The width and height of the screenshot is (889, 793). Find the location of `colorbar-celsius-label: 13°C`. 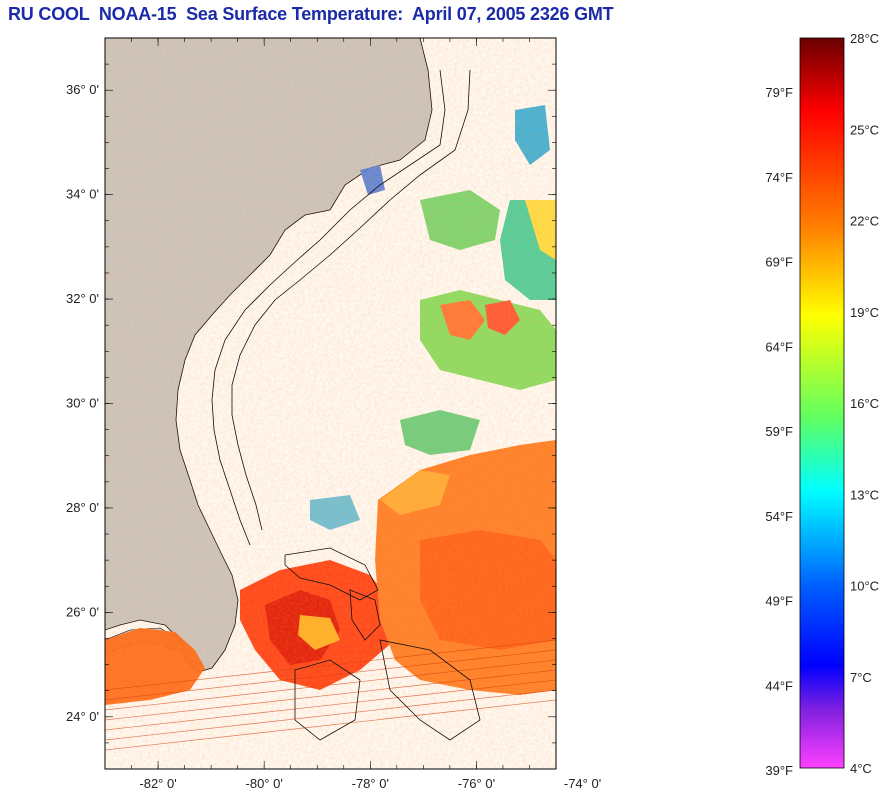

colorbar-celsius-label: 13°C is located at coordinates (864, 494).